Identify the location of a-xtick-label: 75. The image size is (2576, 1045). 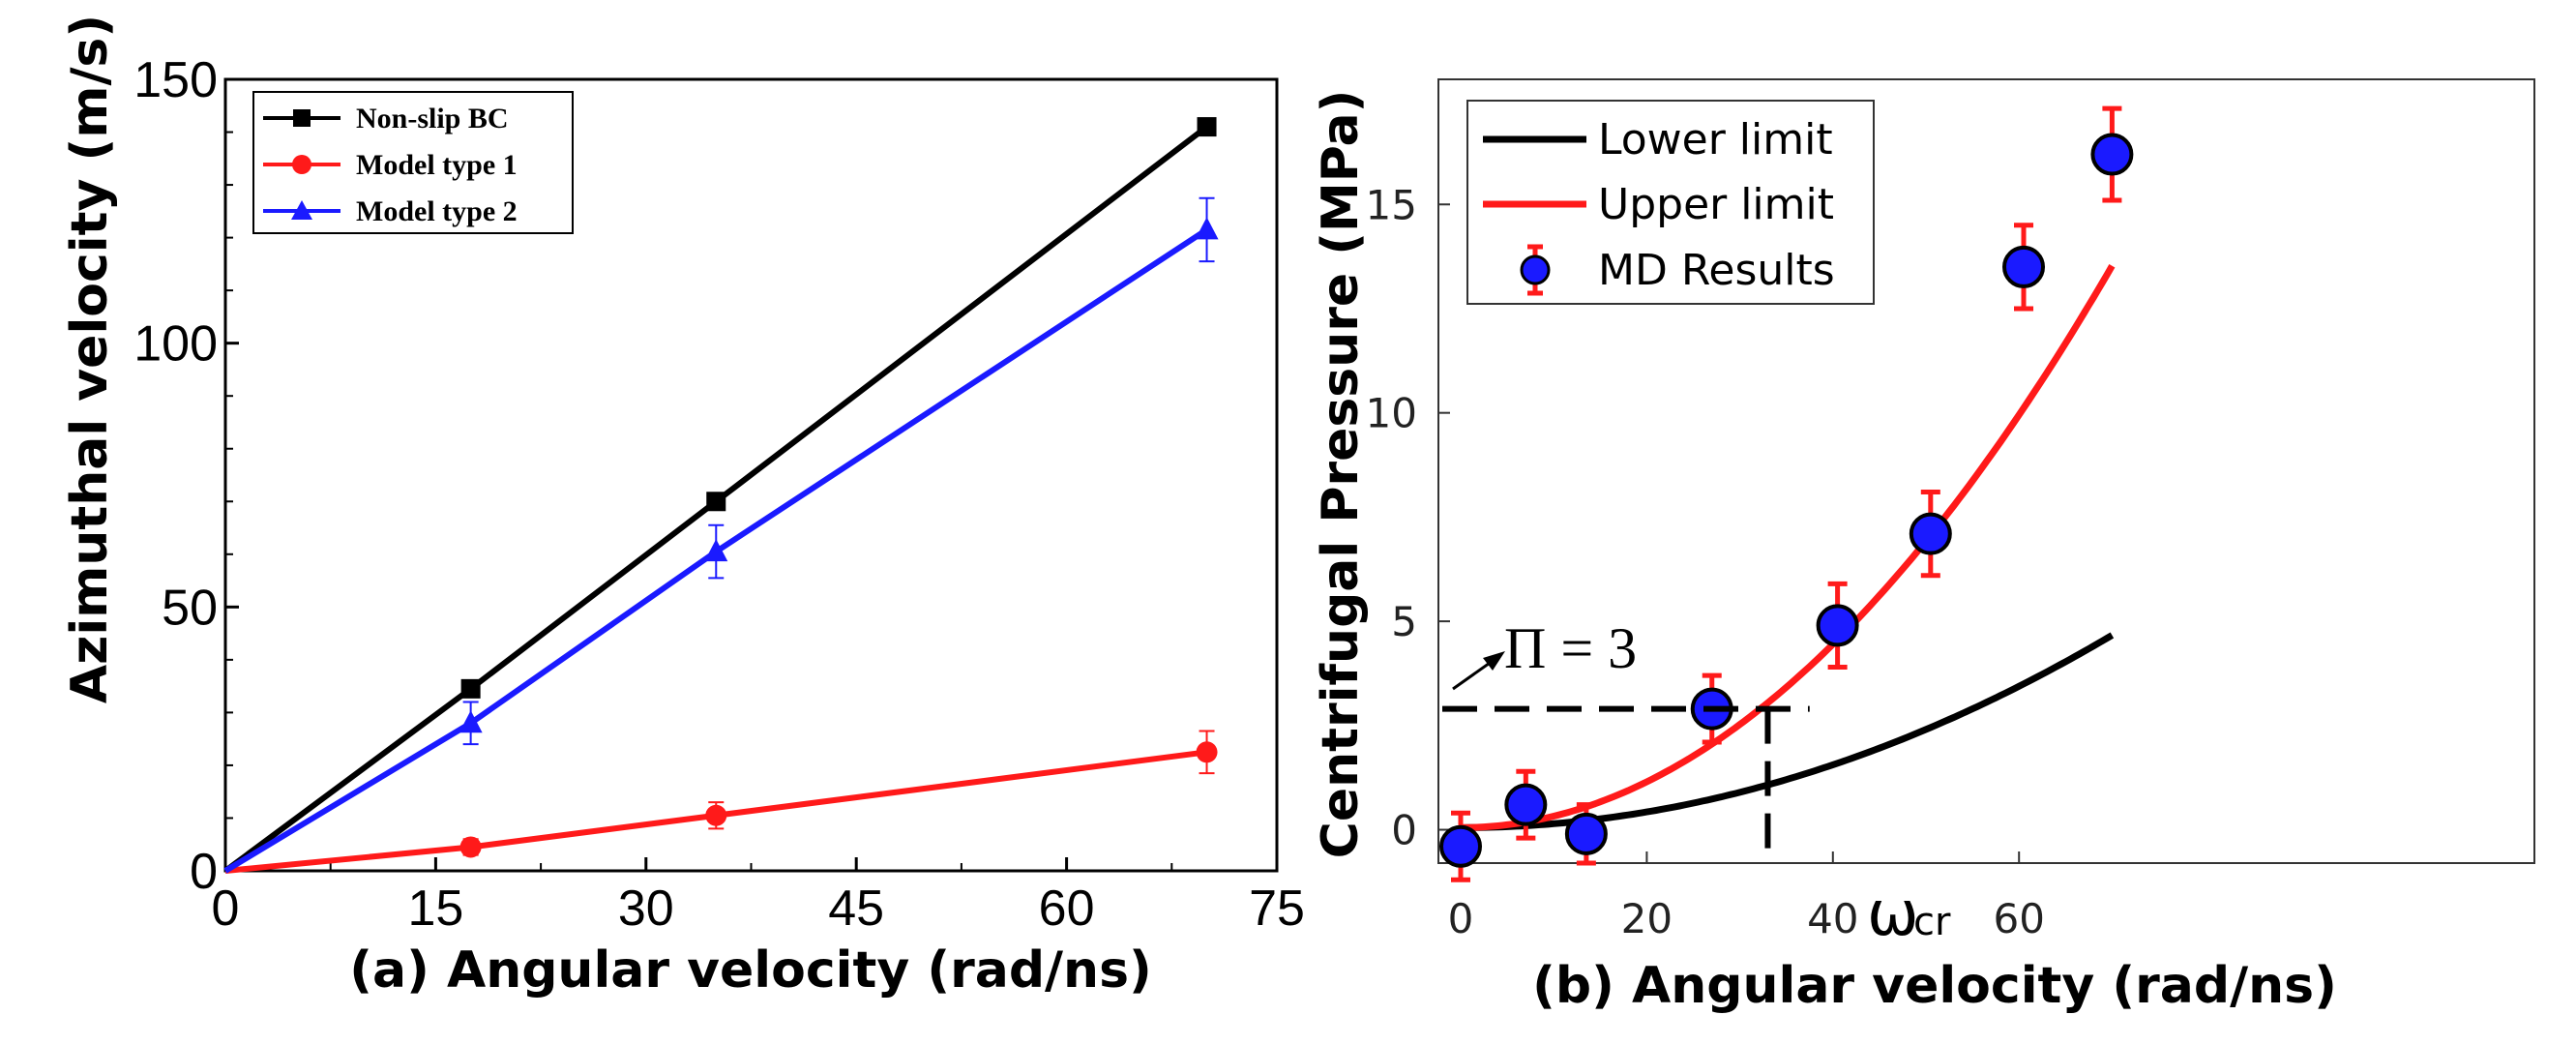
(1277, 909).